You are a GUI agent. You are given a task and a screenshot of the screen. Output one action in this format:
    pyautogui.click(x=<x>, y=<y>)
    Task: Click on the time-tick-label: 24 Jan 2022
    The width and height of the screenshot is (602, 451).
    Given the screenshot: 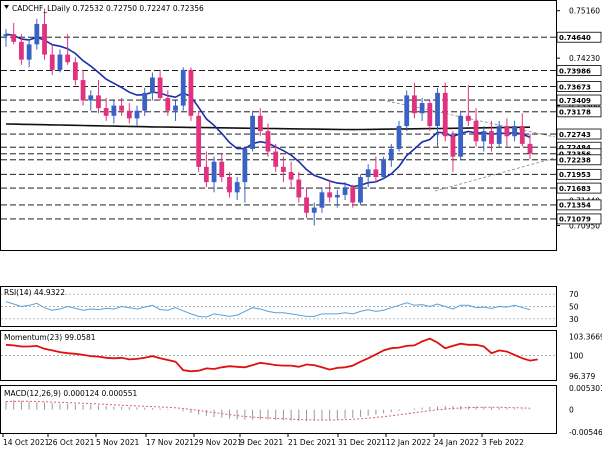 What is the action you would take?
    pyautogui.click(x=456, y=442)
    